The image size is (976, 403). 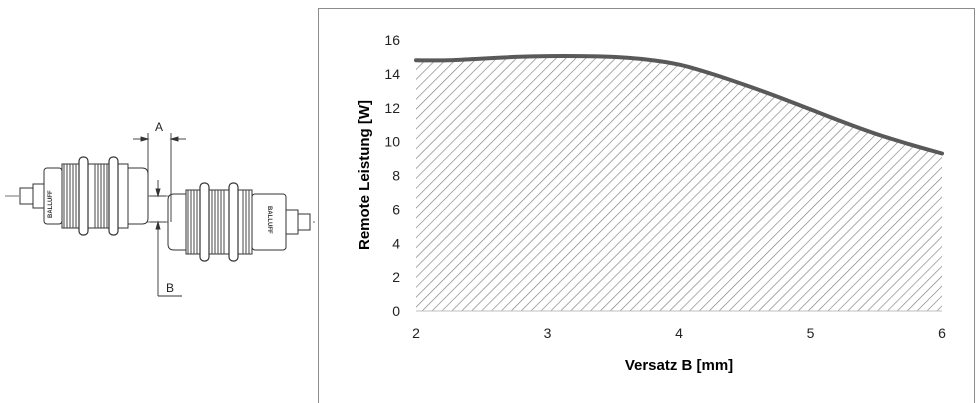 I want to click on left-sensor-icon: BALLUFF, so click(x=84, y=196).